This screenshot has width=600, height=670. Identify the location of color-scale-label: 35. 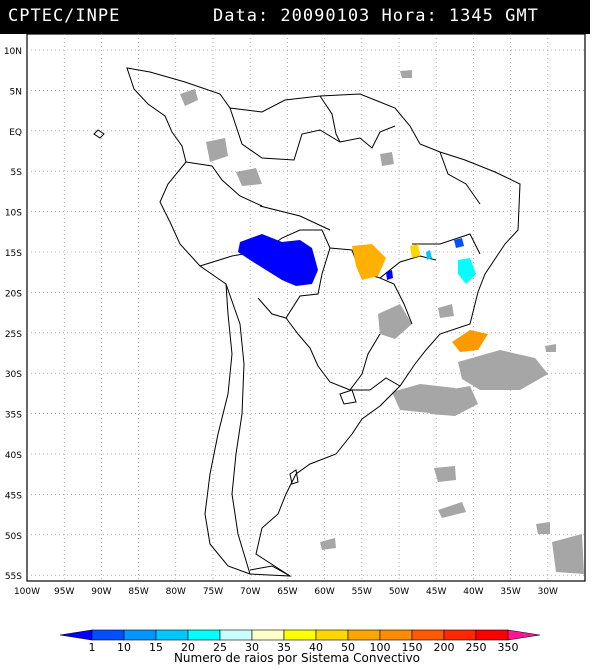
(284, 647).